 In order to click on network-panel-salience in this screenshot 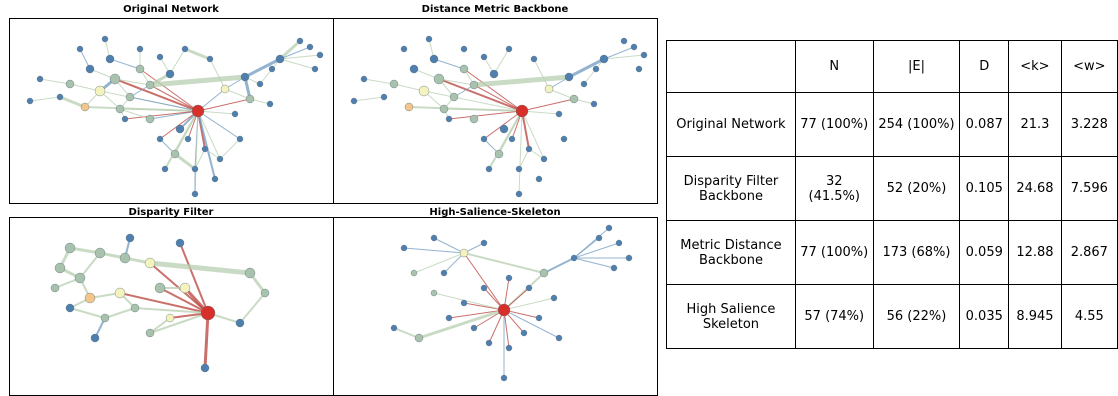, I will do `click(495, 306)`.